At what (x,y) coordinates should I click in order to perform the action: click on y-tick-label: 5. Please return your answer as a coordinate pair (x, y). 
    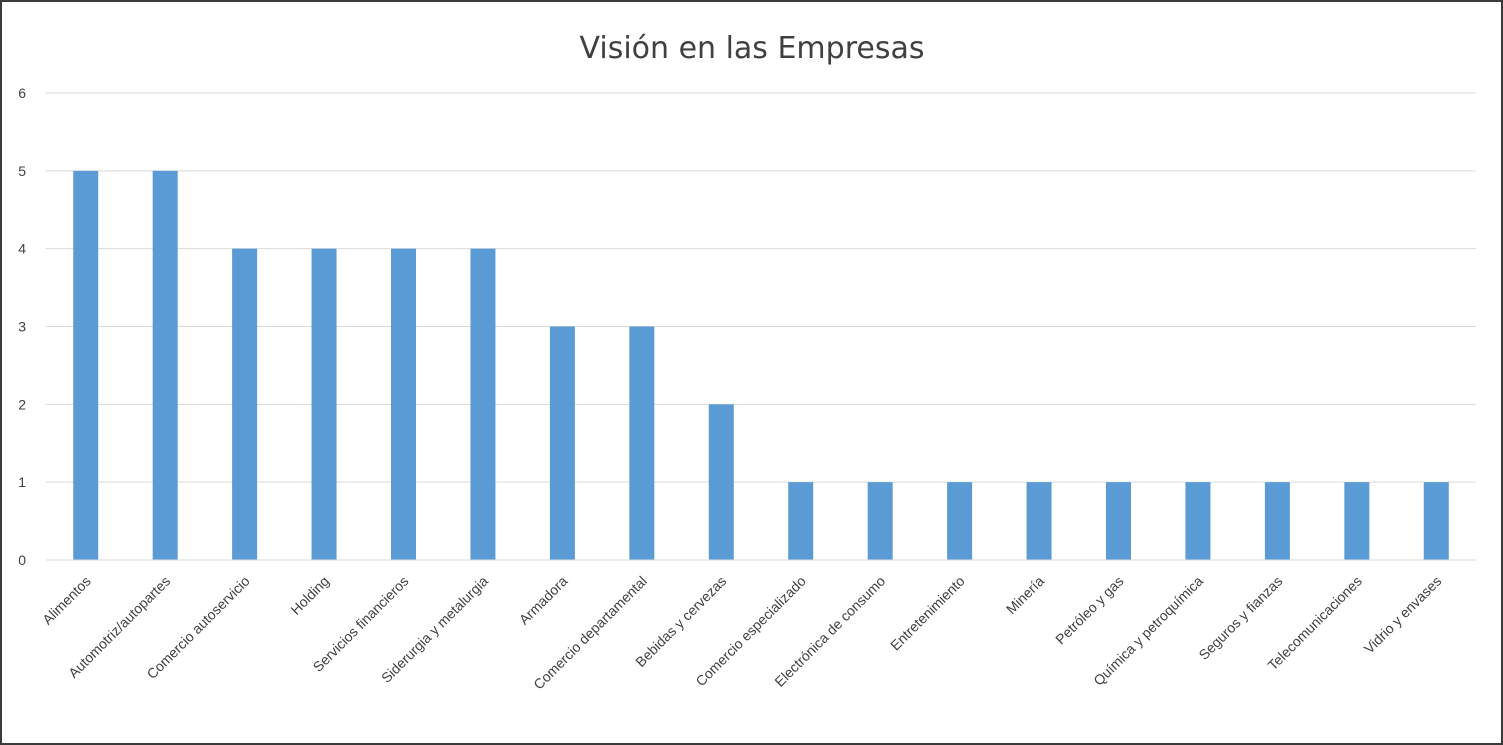
    Looking at the image, I should click on (22, 171).